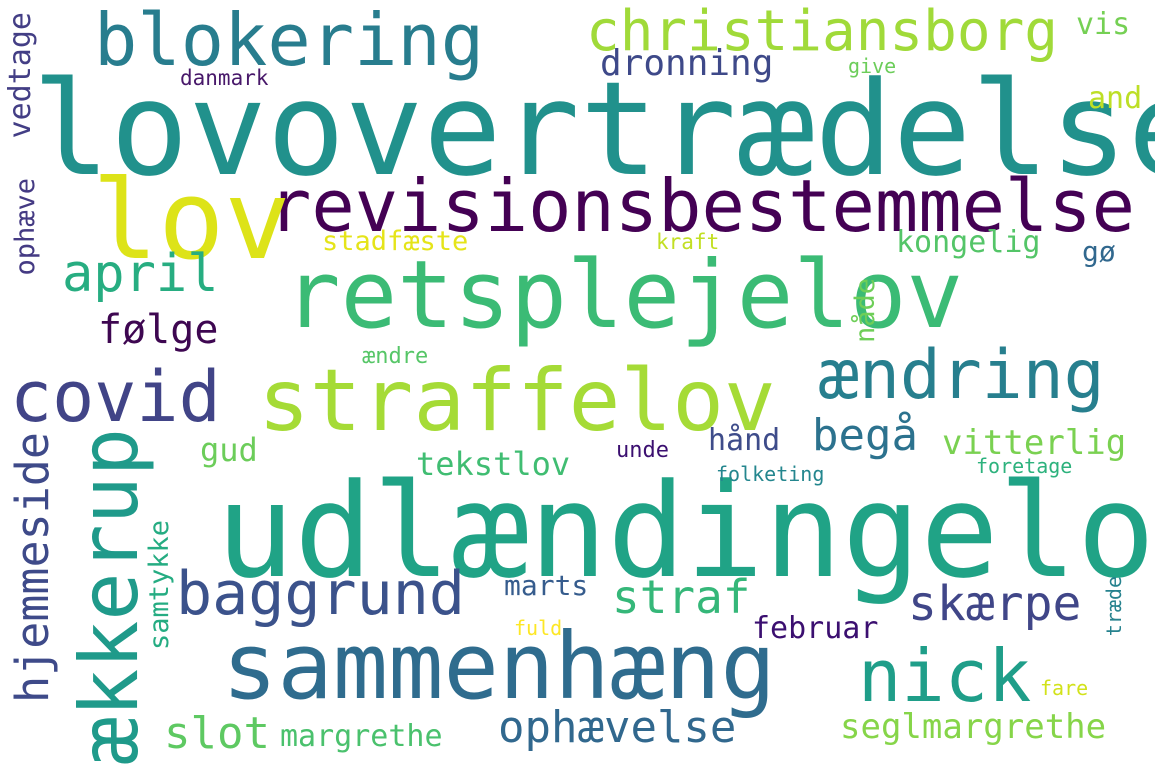 The height and width of the screenshot is (770, 1155). Describe the element at coordinates (1114, 606) in the screenshot. I see `word-traede: træde` at that location.